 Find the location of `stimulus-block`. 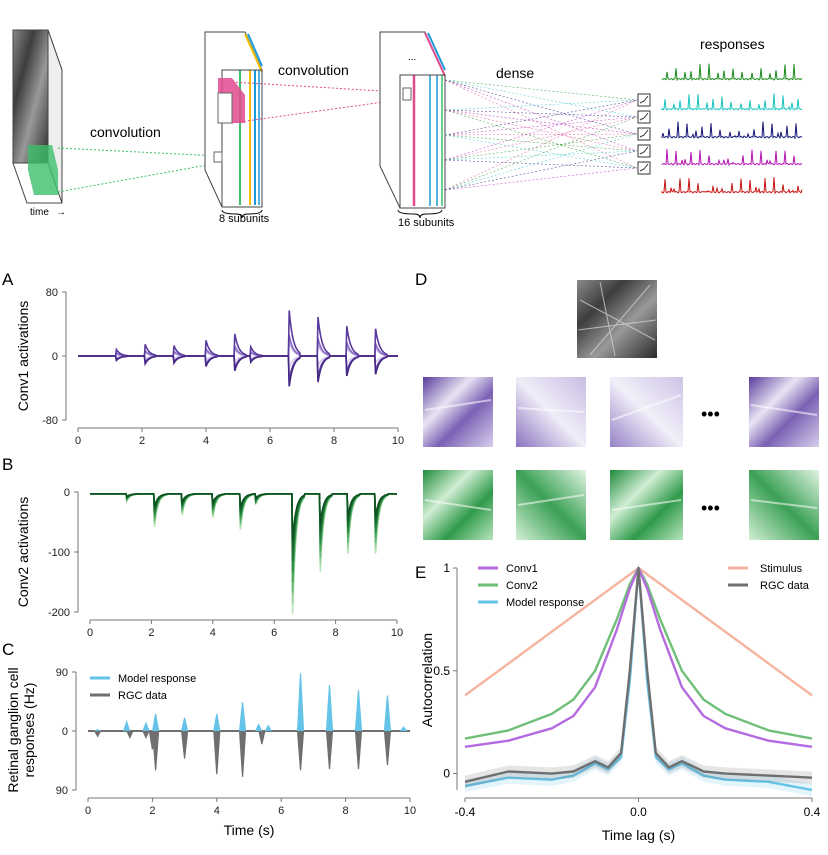

stimulus-block is located at coordinates (37, 116).